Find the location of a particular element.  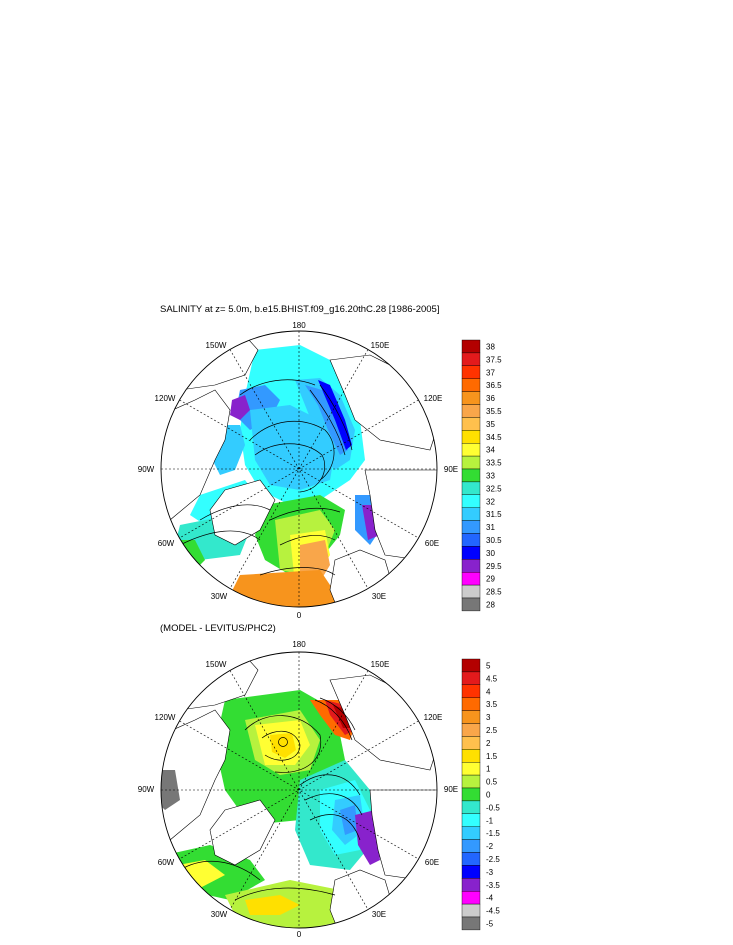

top-lon-180: 180 is located at coordinates (299, 325).